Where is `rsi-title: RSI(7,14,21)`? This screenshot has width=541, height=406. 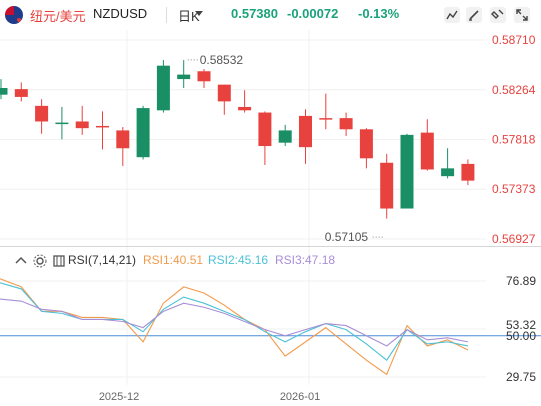 rsi-title: RSI(7,14,21) is located at coordinates (102, 260).